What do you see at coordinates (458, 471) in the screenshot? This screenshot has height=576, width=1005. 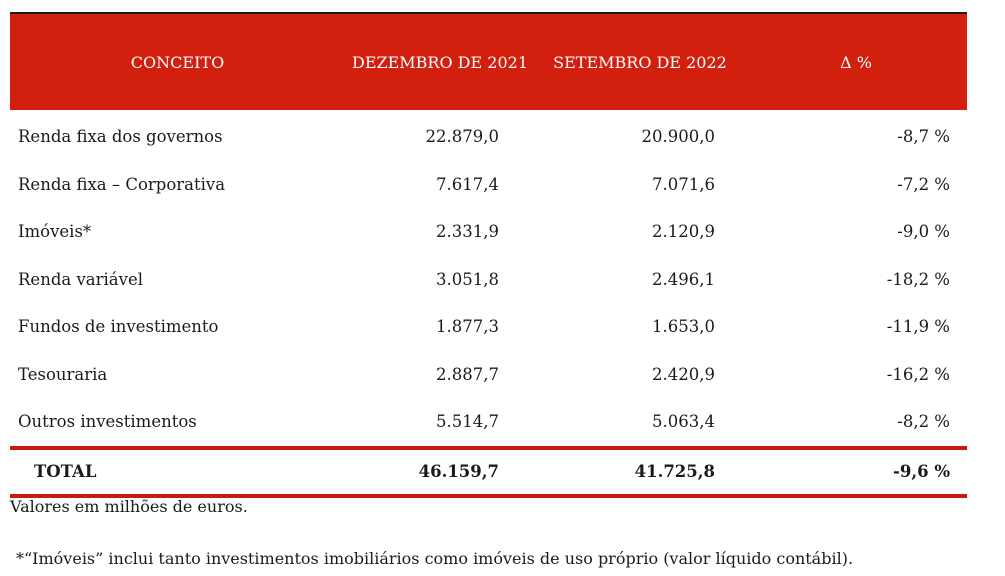 I see `total-dec-2021: 46.159,7` at bounding box center [458, 471].